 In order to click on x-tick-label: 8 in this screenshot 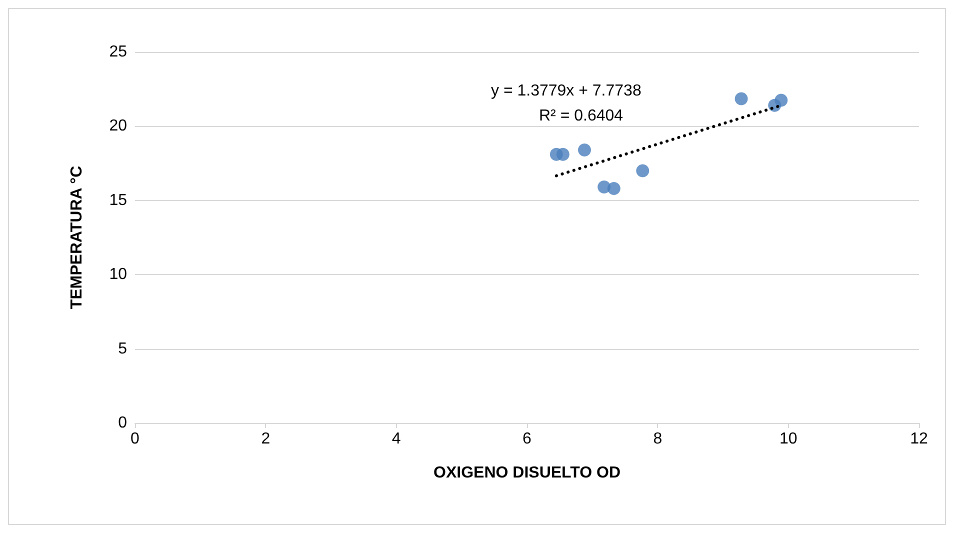, I will do `click(657, 439)`.